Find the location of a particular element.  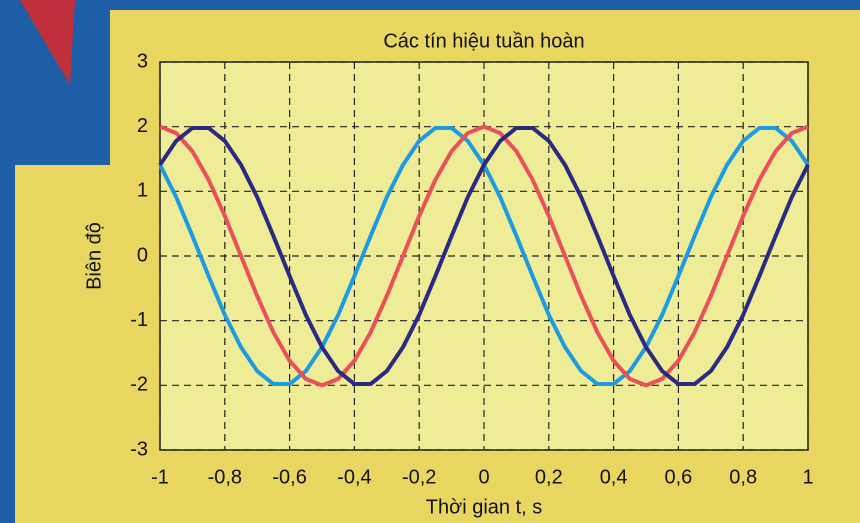

x-tick-label: 0,8 is located at coordinates (743, 477).